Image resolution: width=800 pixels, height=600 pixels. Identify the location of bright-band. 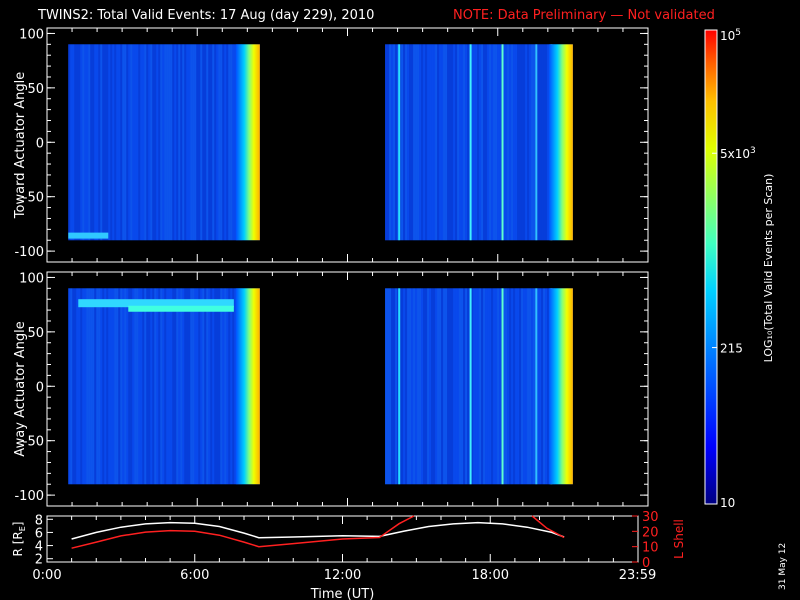
(88, 235).